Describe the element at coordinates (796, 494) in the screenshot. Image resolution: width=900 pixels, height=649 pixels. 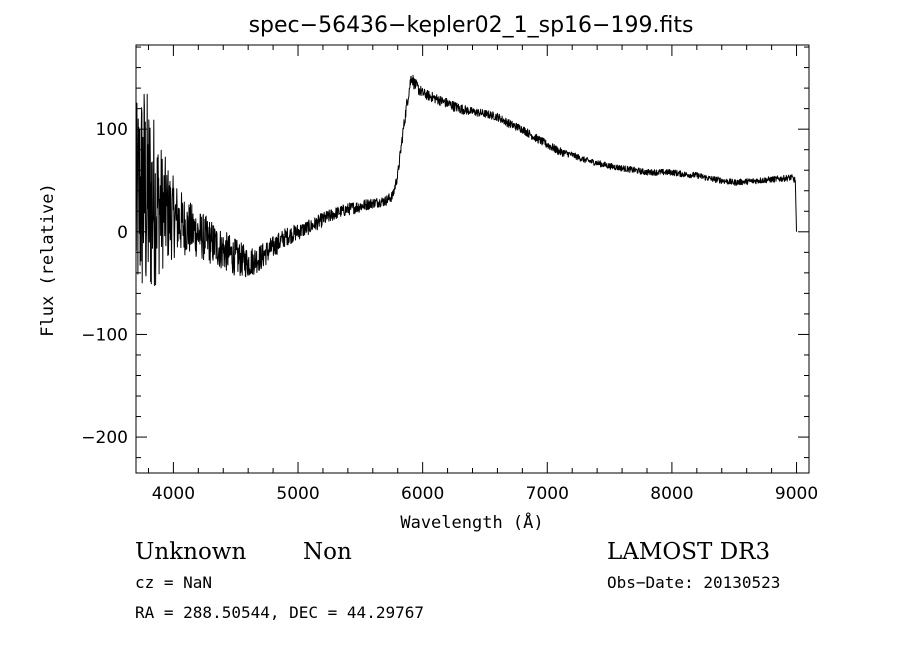
I see `x-tick-label: 9000` at that location.